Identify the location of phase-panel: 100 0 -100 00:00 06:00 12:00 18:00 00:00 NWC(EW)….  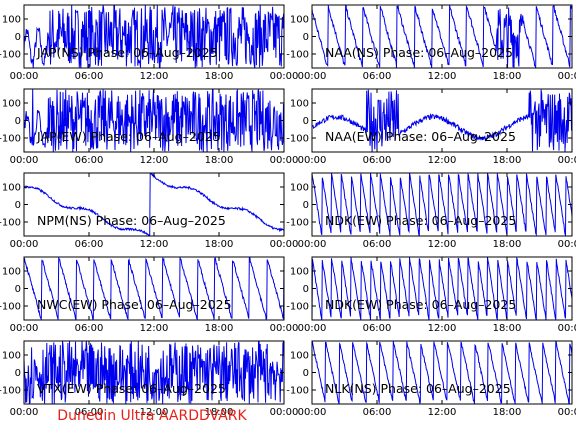
(149, 295).